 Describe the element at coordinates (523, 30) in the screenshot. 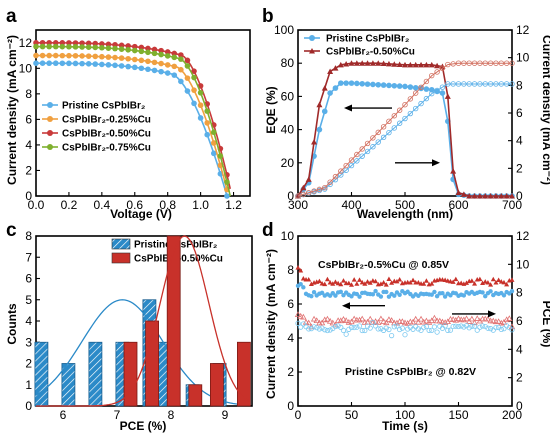

I see `panel-b-ytick-right-label: 12` at that location.